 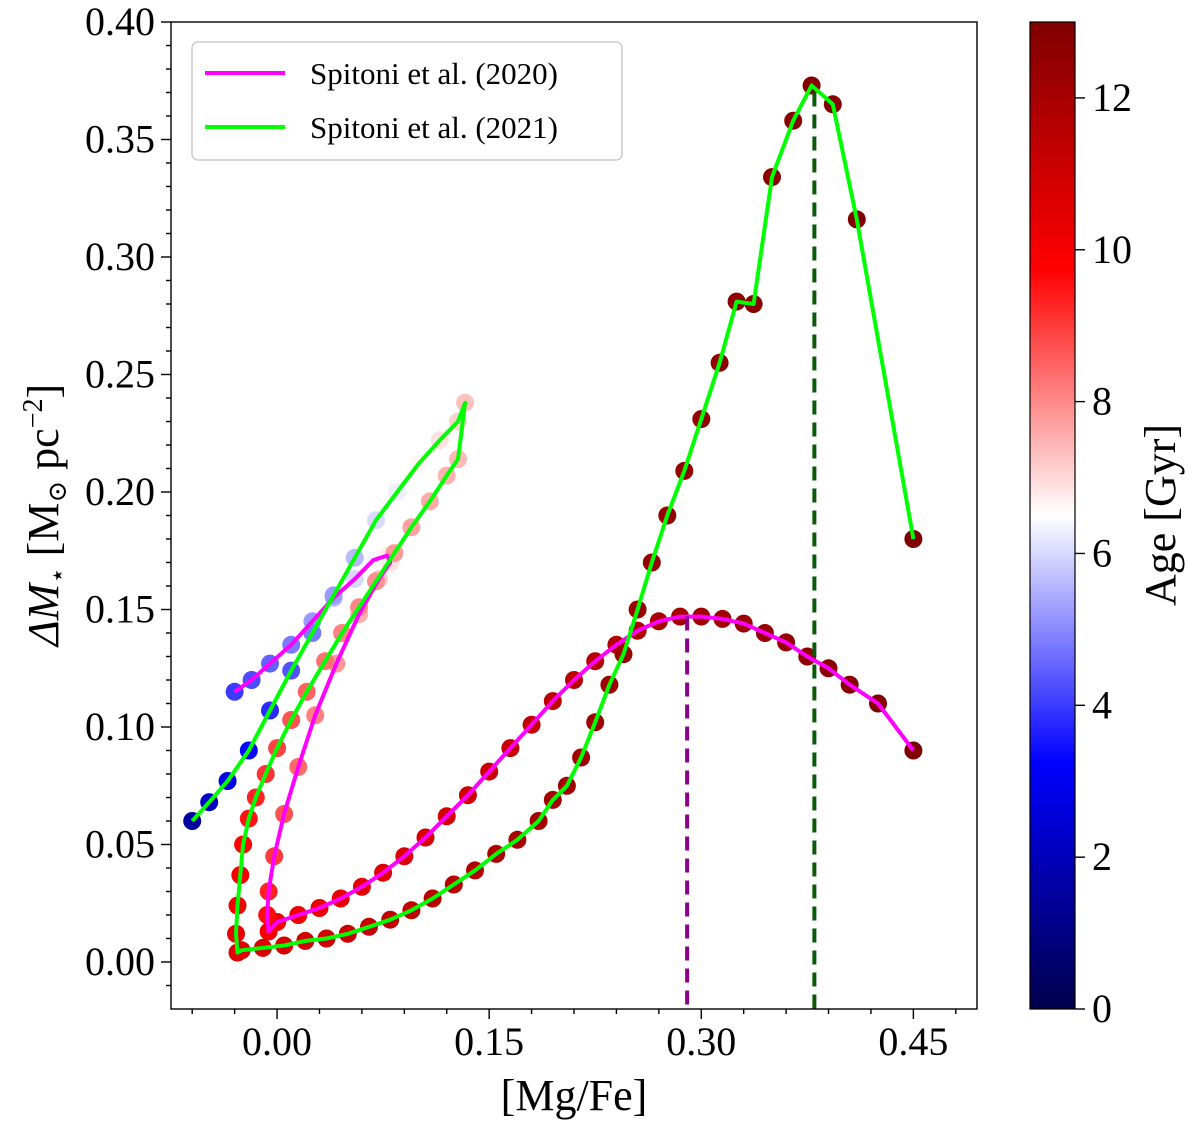 What do you see at coordinates (120, 726) in the screenshot?
I see `y-tick-label: 0.10` at bounding box center [120, 726].